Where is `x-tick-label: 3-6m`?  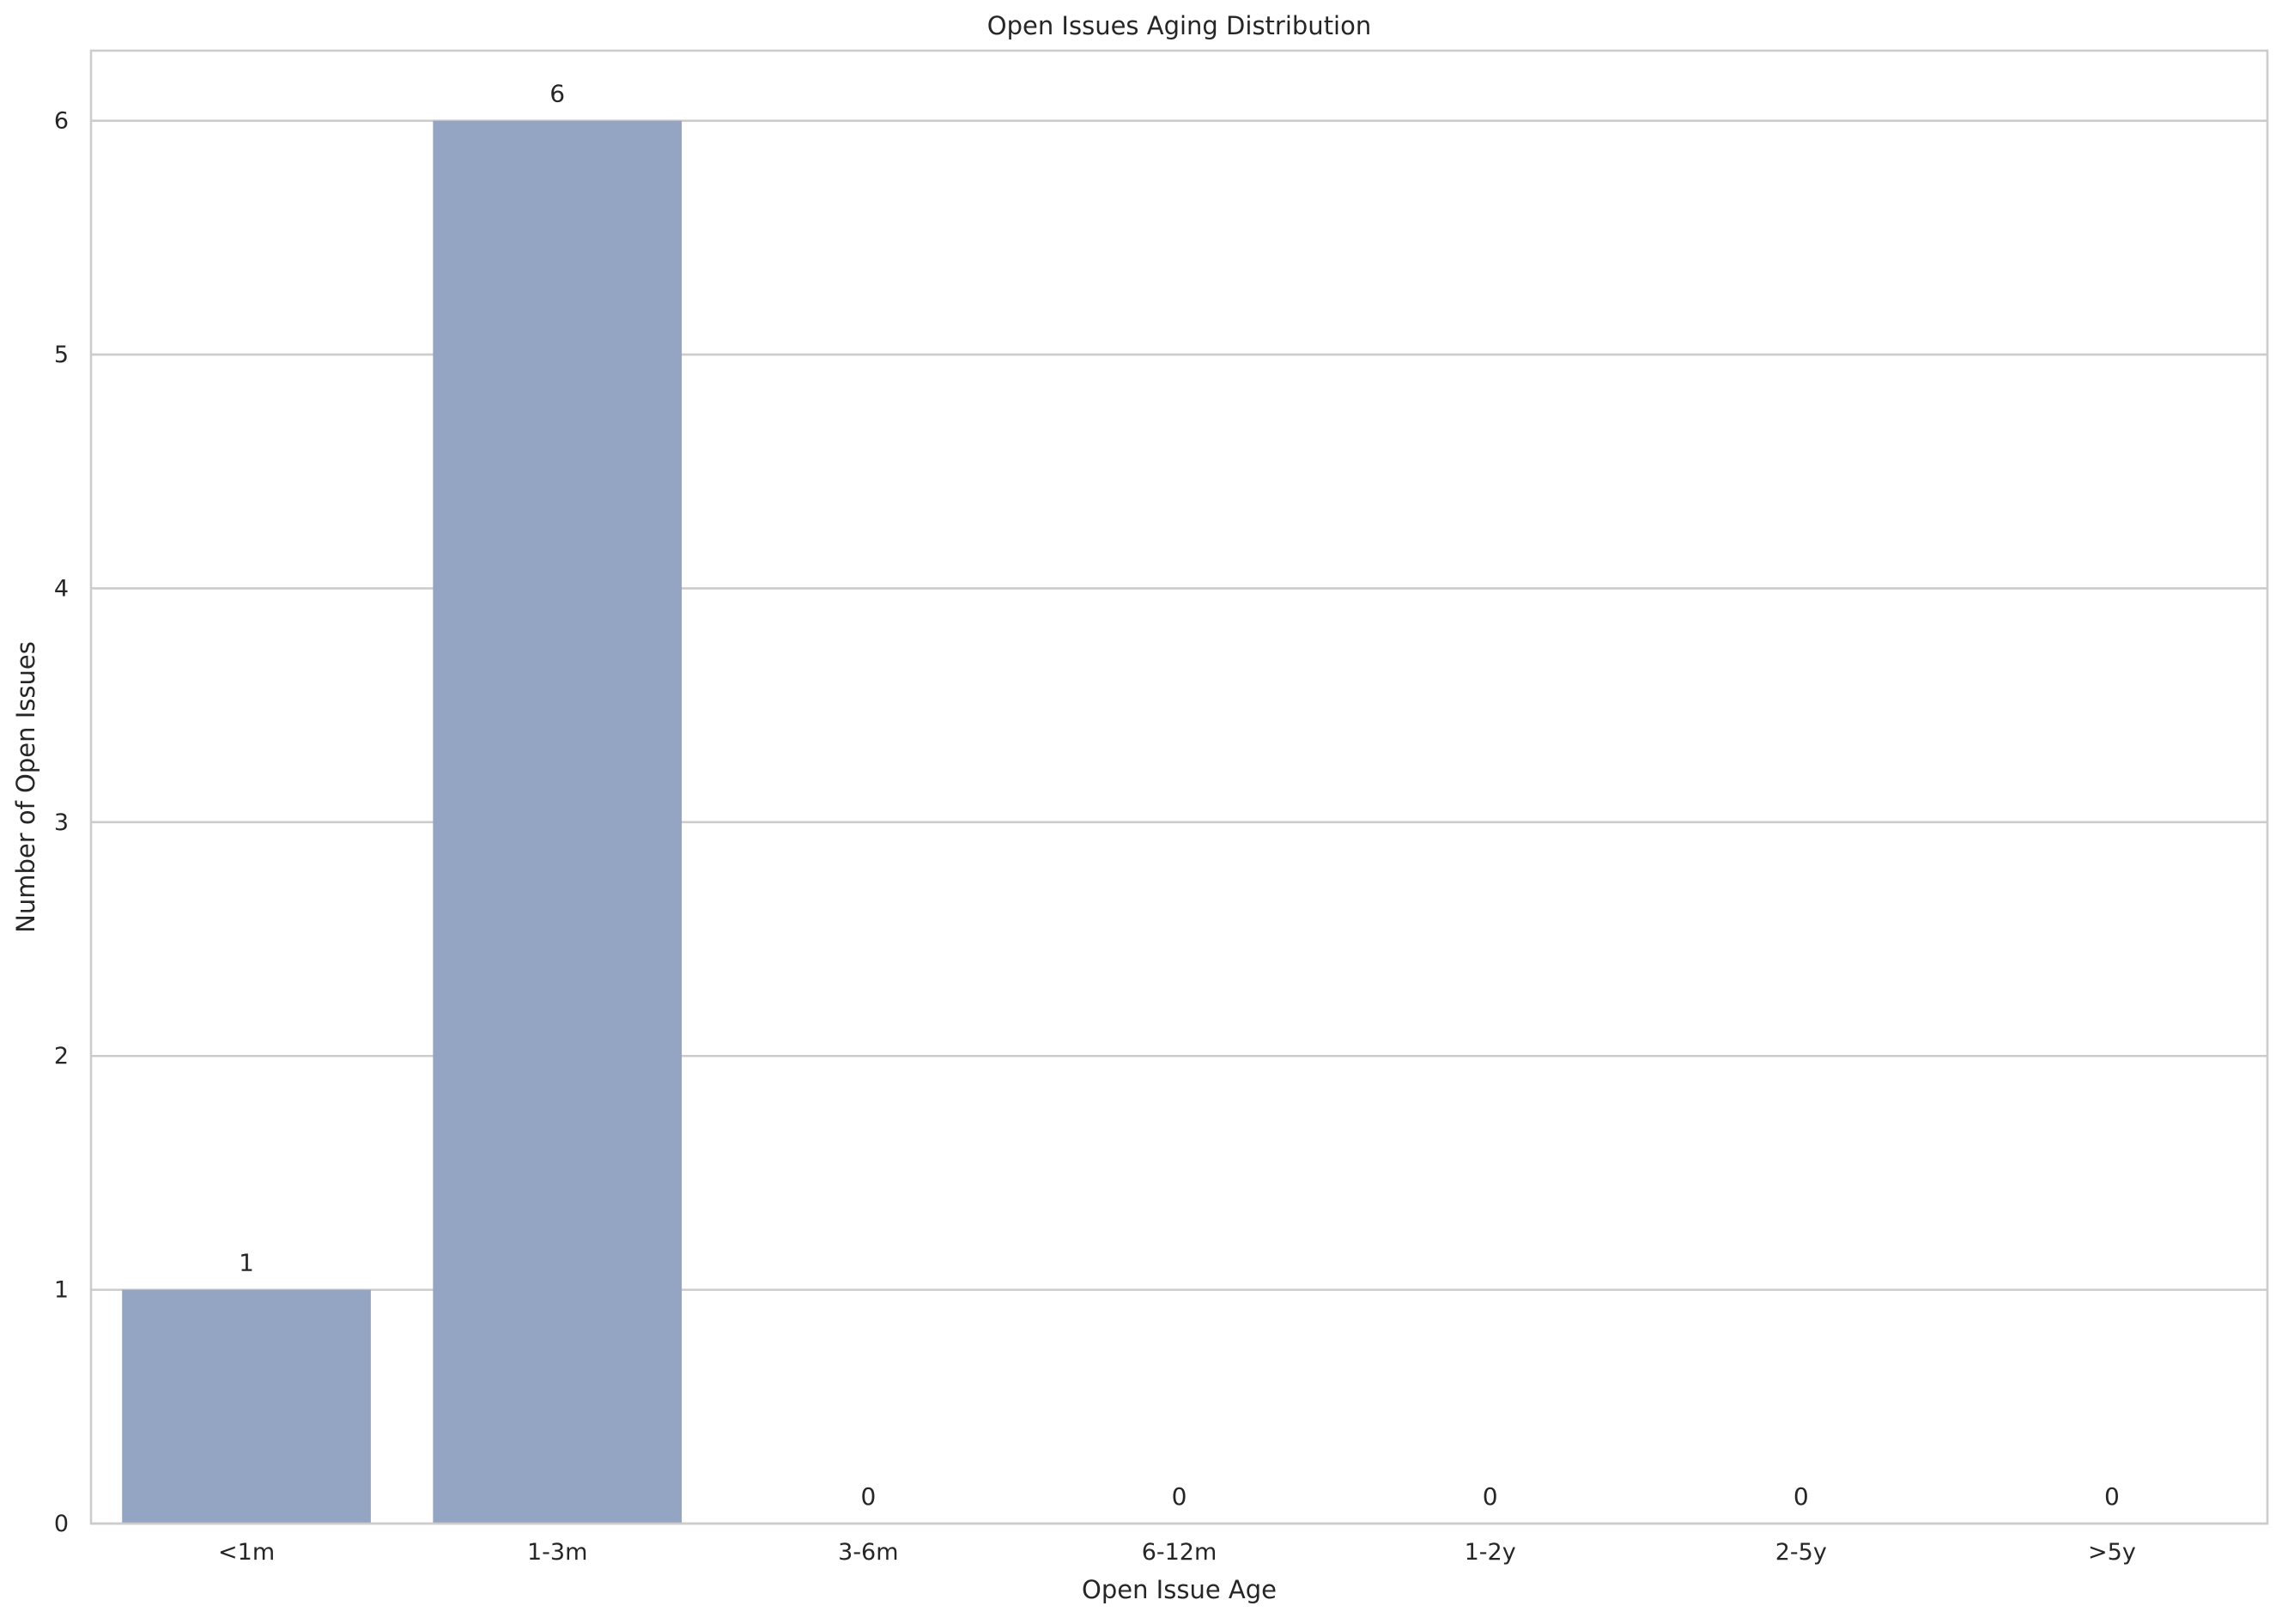 x-tick-label: 3-6m is located at coordinates (868, 1552).